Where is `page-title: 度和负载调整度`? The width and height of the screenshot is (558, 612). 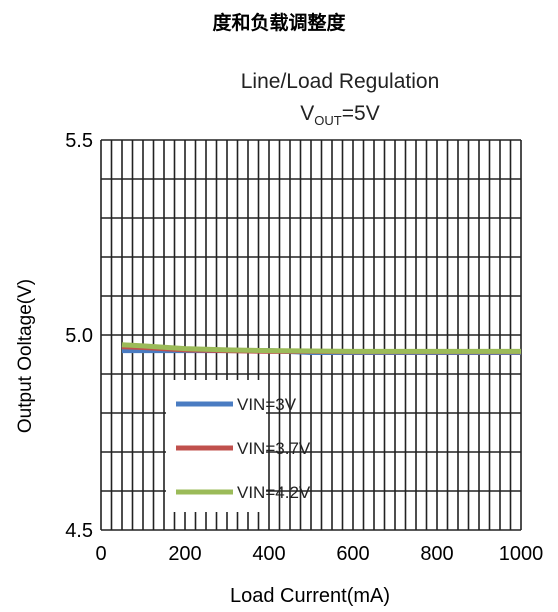
page-title: 度和负载调整度 is located at coordinates (279, 23).